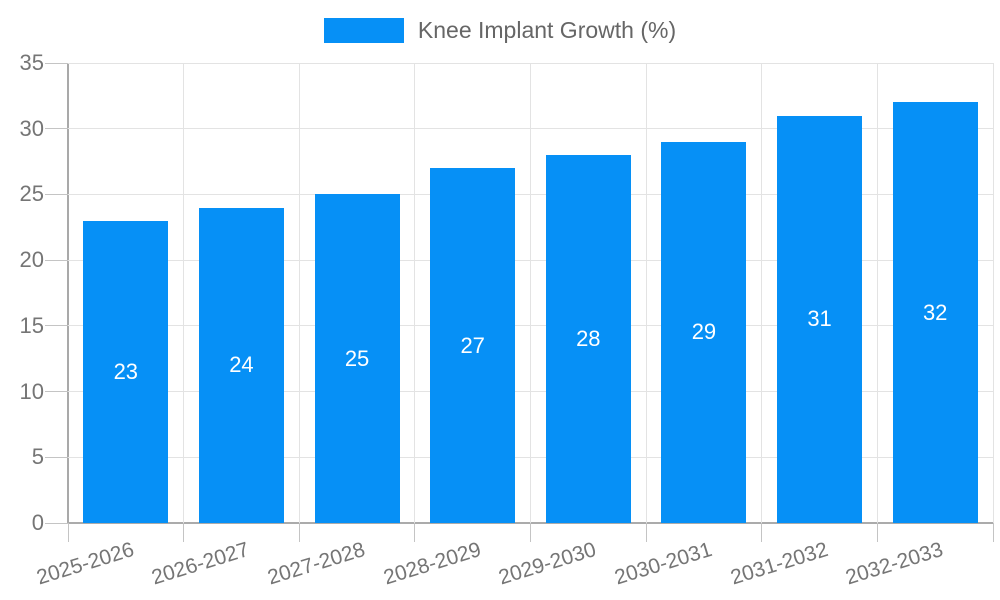 The width and height of the screenshot is (1000, 600). I want to click on bar-value-label: 23, so click(126, 371).